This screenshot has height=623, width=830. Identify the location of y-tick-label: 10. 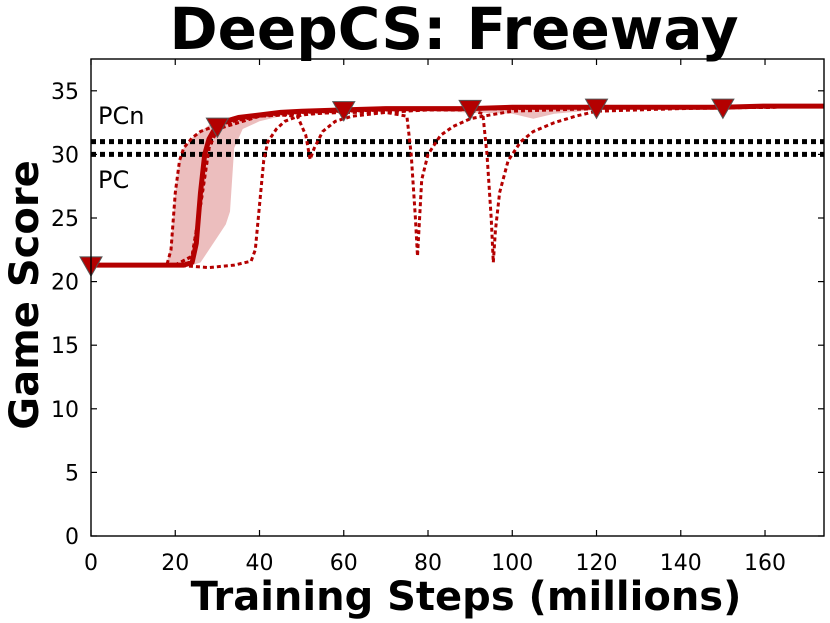
(65, 410).